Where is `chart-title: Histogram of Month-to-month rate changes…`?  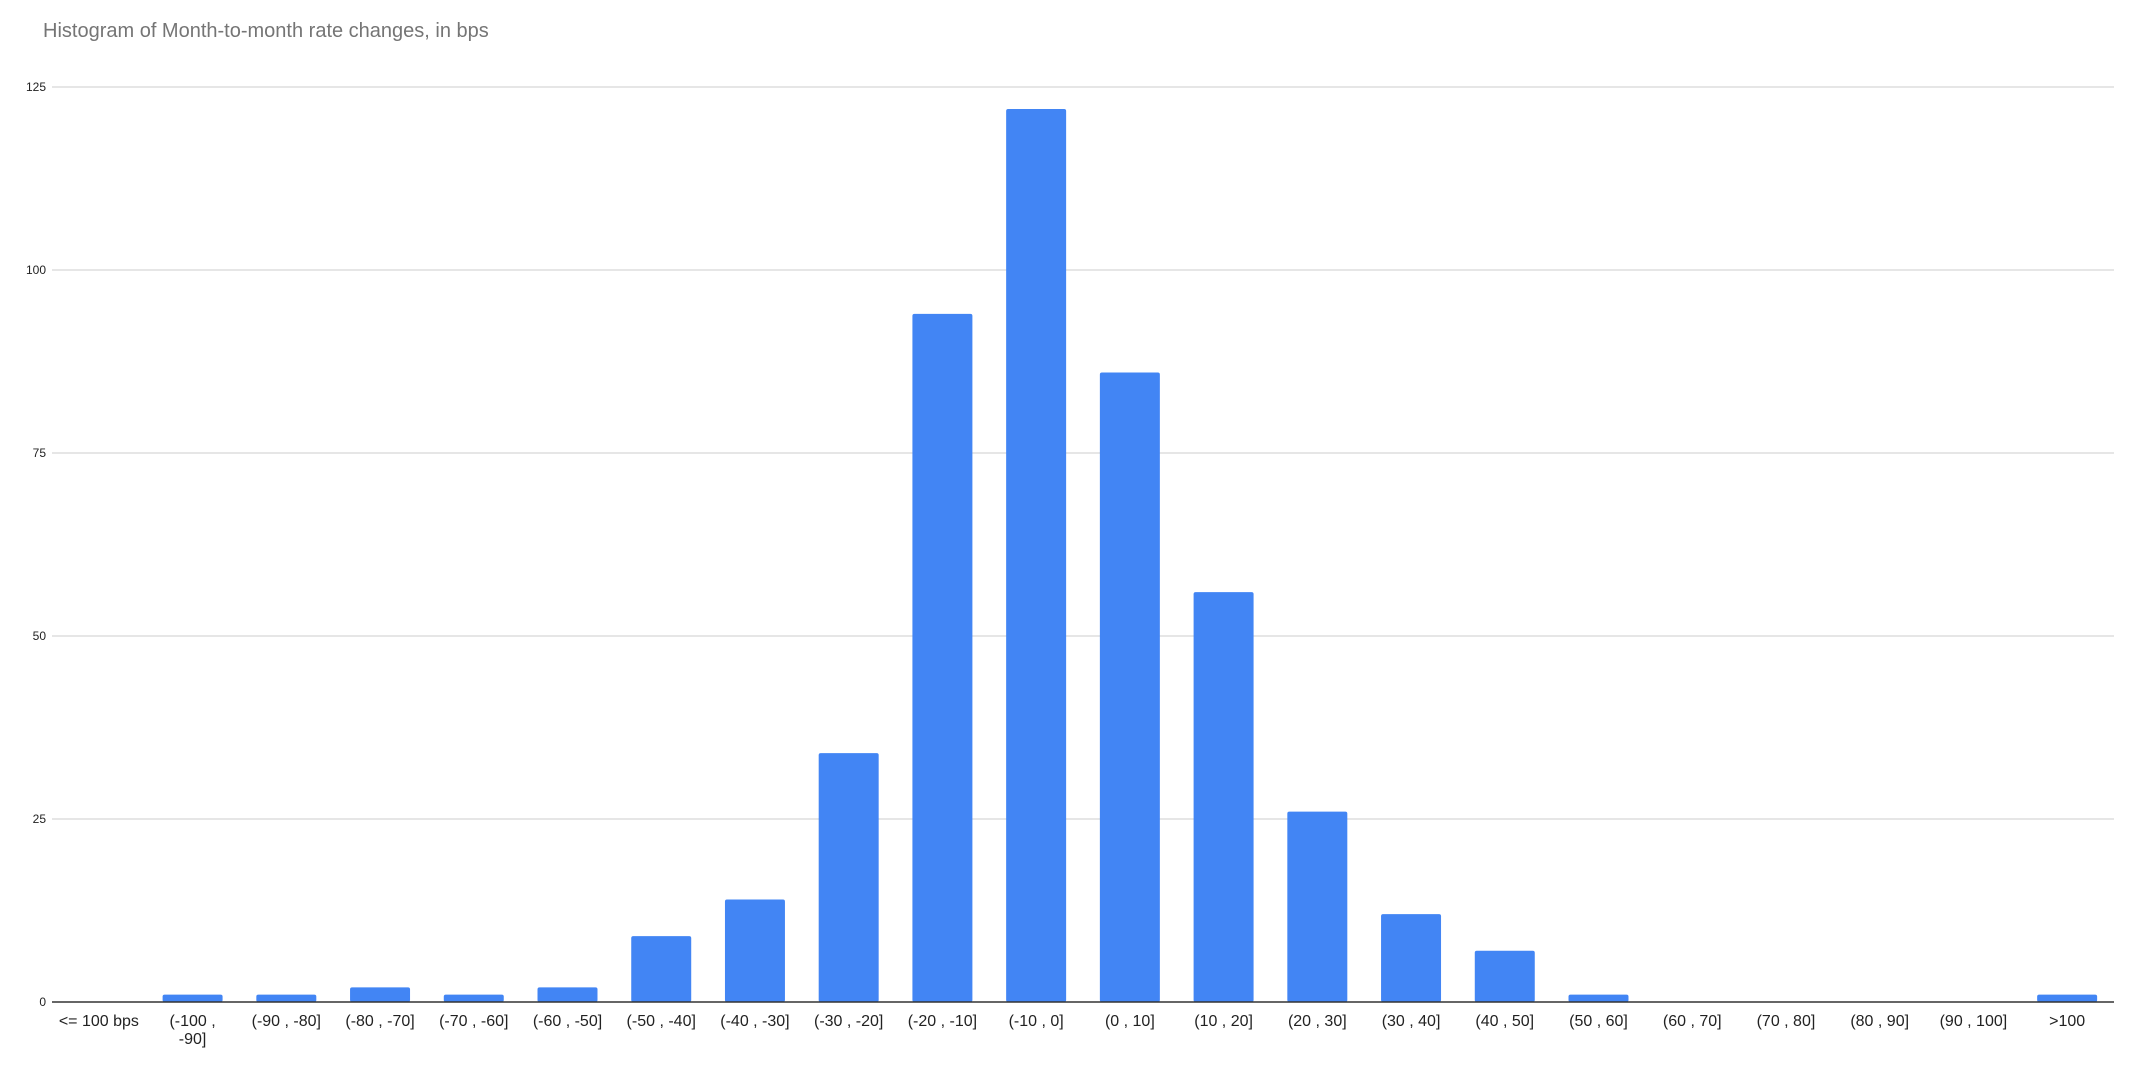
chart-title: Histogram of Month-to-month rate changes… is located at coordinates (266, 31).